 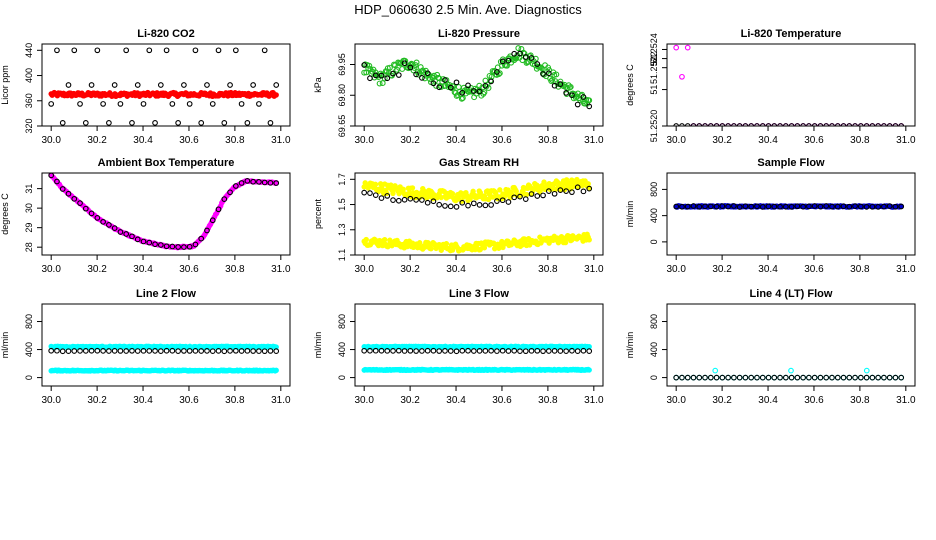 What do you see at coordinates (630, 85) in the screenshot?
I see `y-axis-label: degrees C` at bounding box center [630, 85].